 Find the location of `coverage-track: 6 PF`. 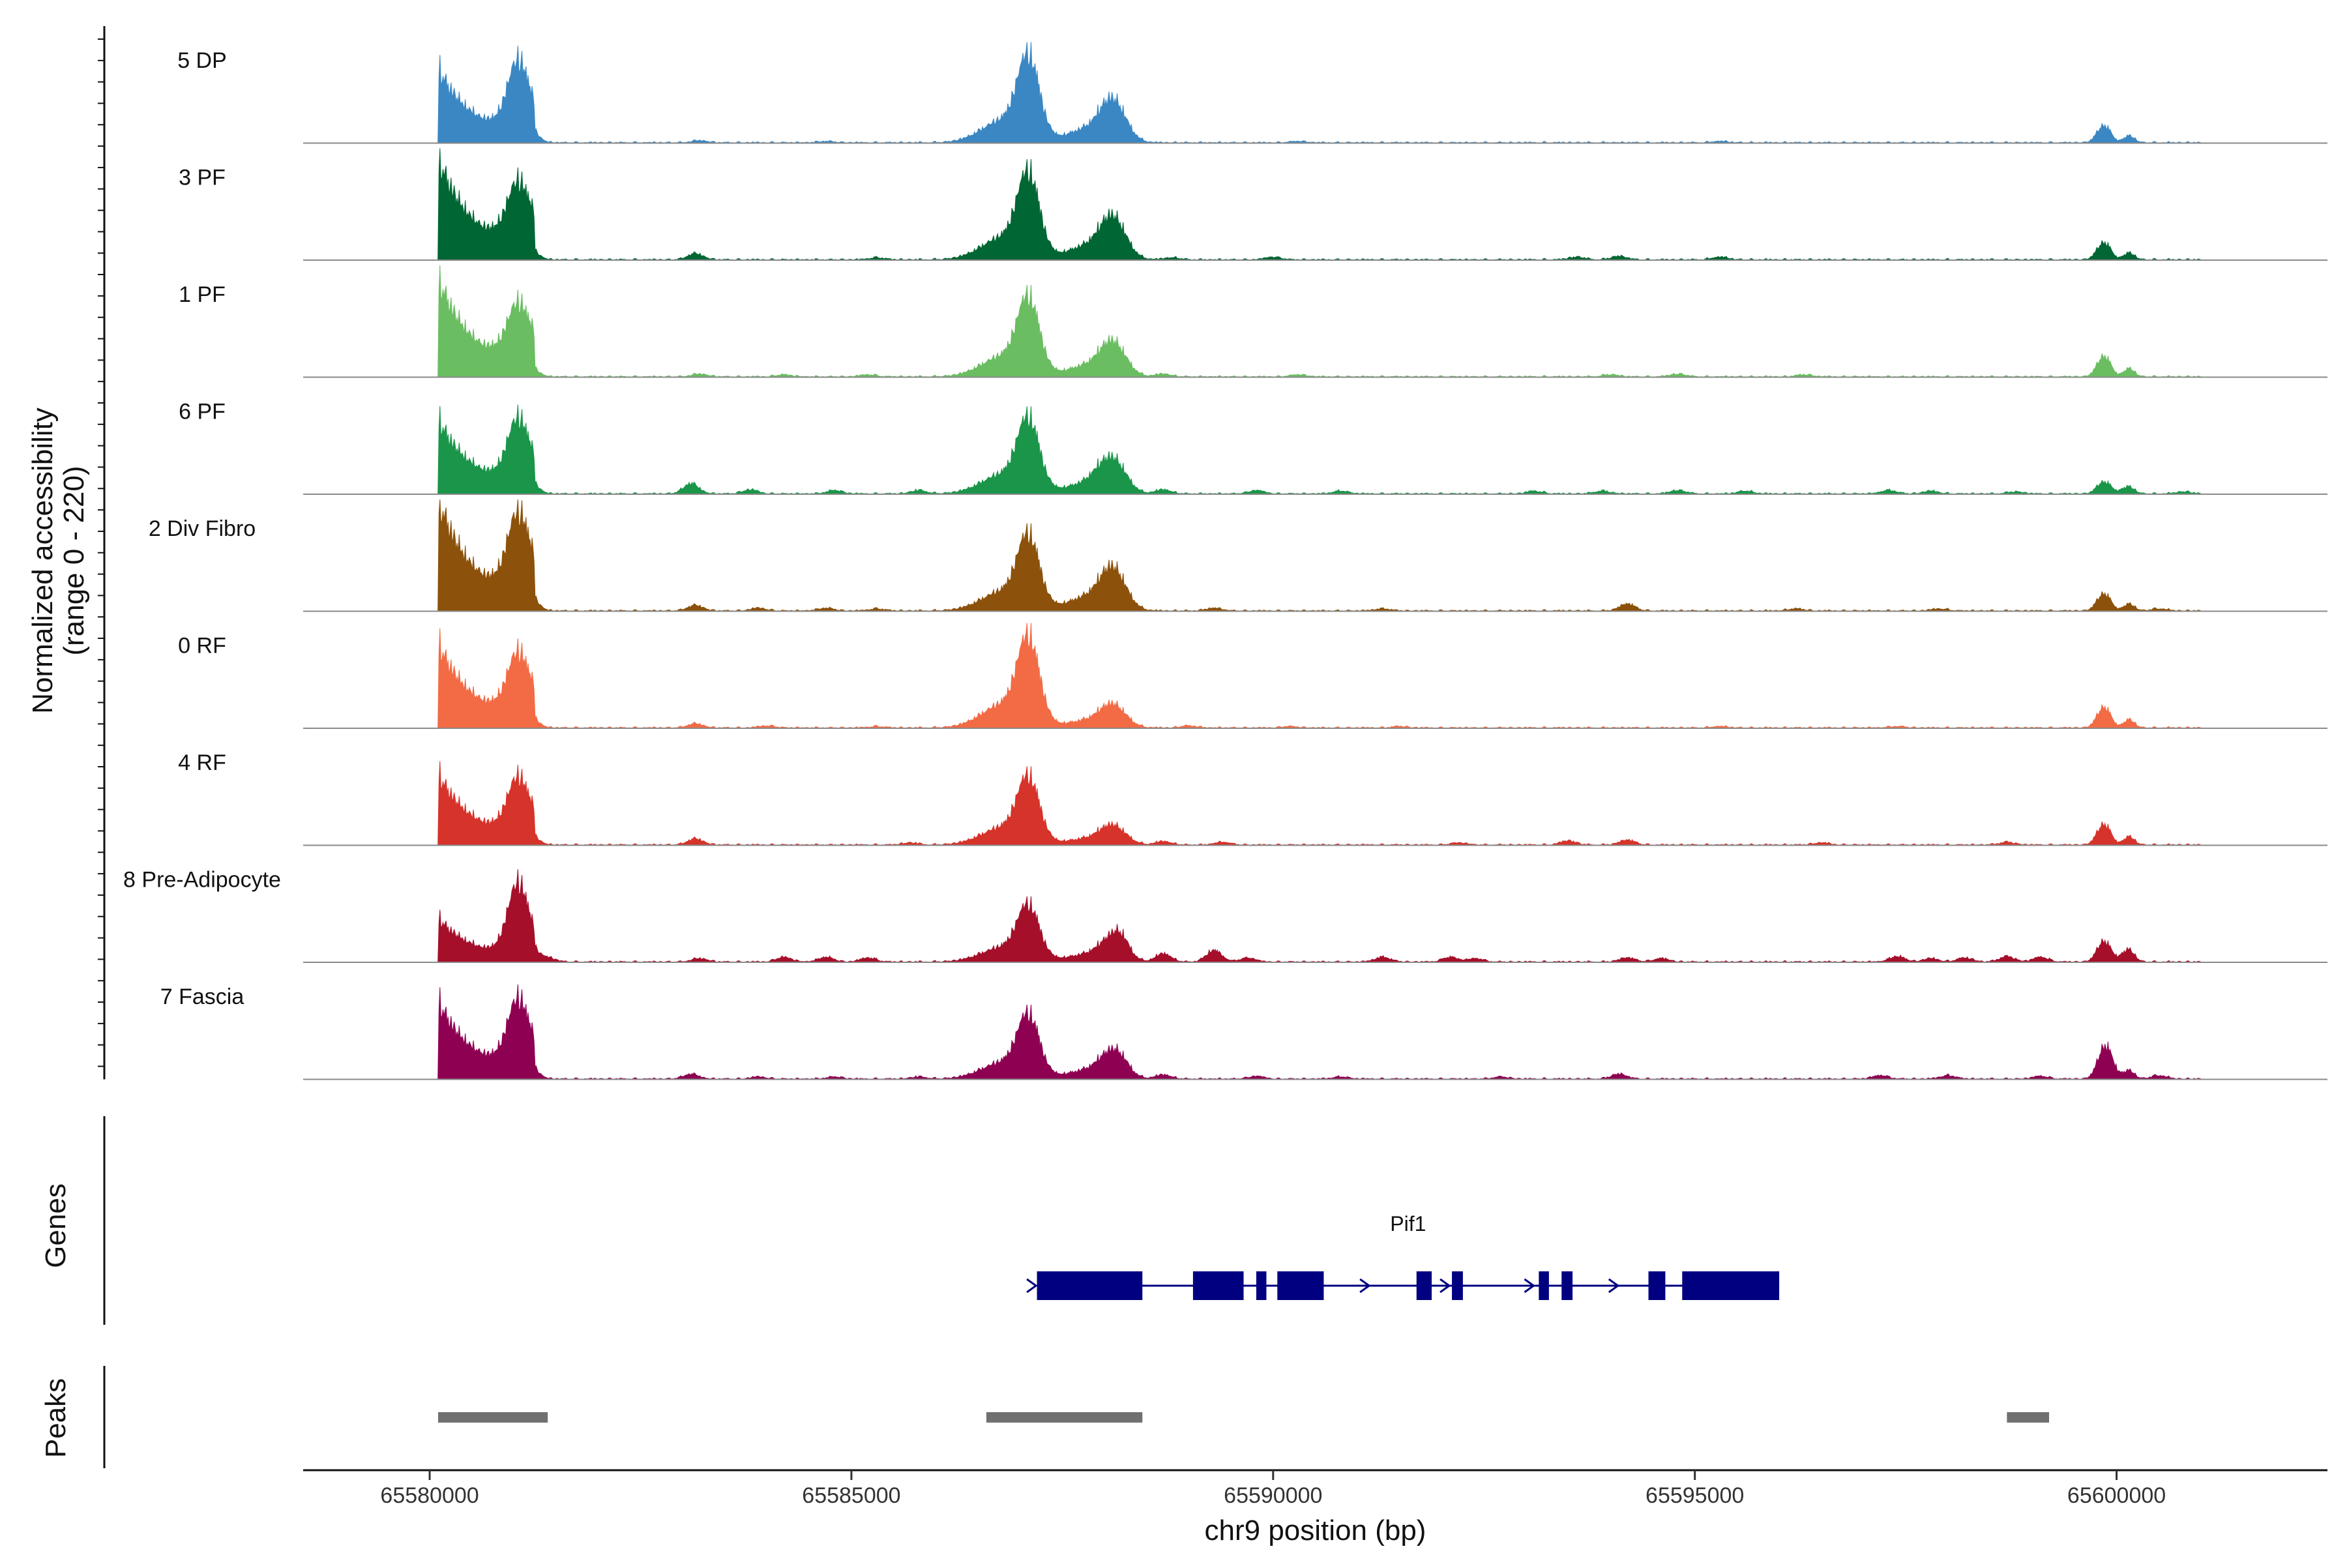

coverage-track: 6 PF is located at coordinates (1253, 448).